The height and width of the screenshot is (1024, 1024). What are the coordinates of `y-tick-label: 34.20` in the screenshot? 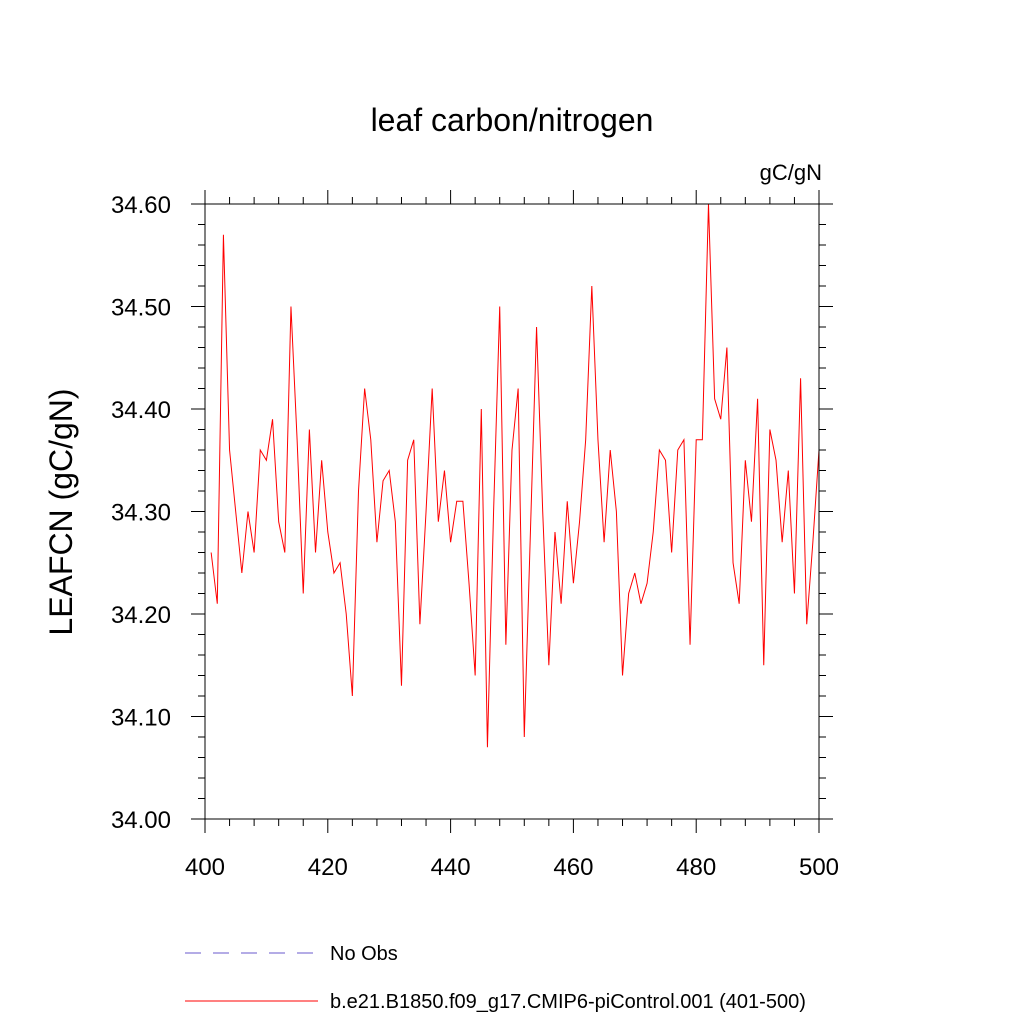 It's located at (141, 615).